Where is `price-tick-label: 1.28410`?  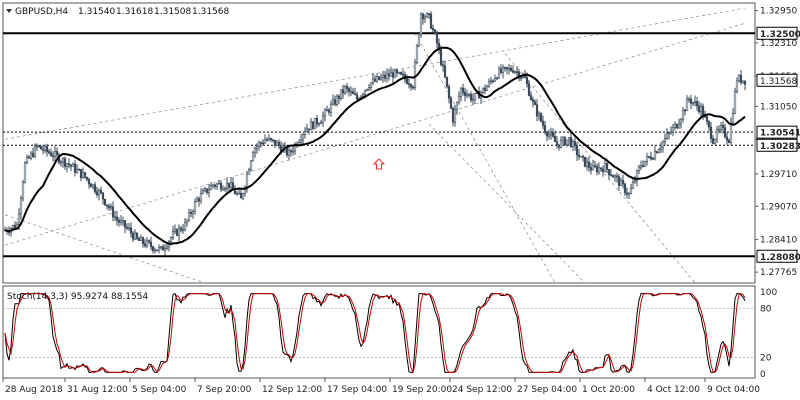
price-tick-label: 1.28410 is located at coordinates (778, 241).